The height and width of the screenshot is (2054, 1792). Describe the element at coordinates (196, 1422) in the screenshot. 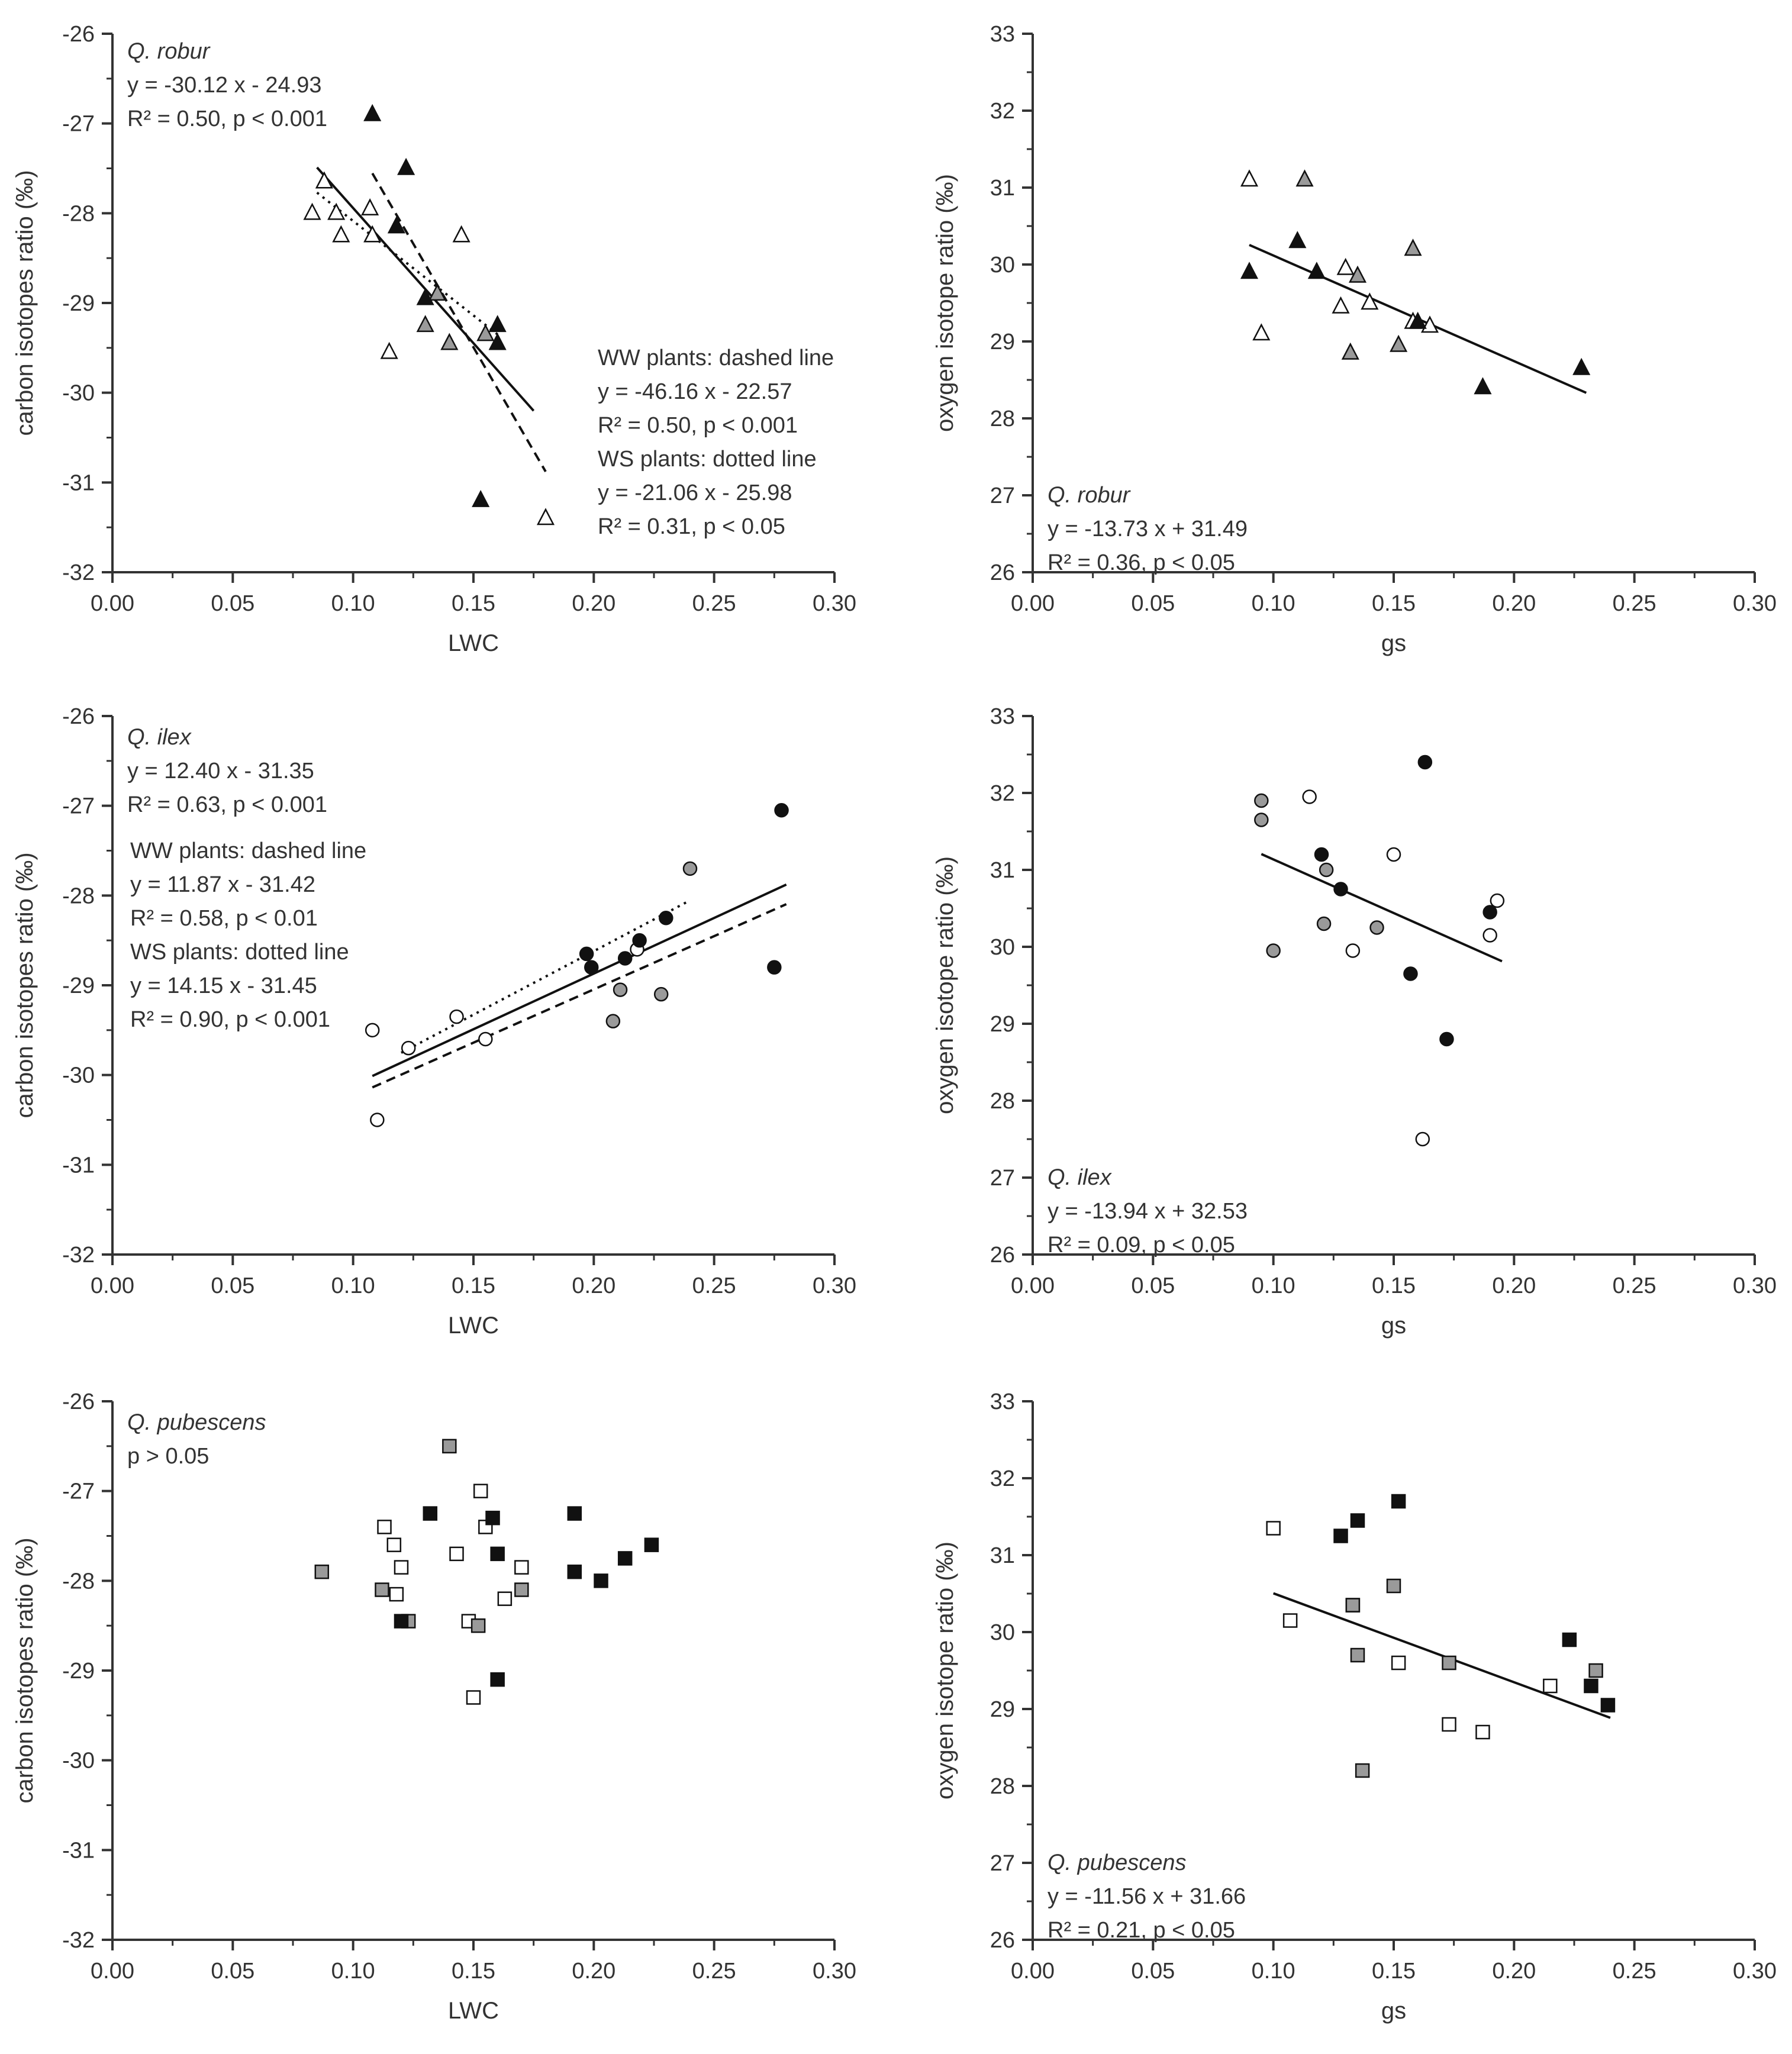

I see `species-label: Q. pubescens` at that location.